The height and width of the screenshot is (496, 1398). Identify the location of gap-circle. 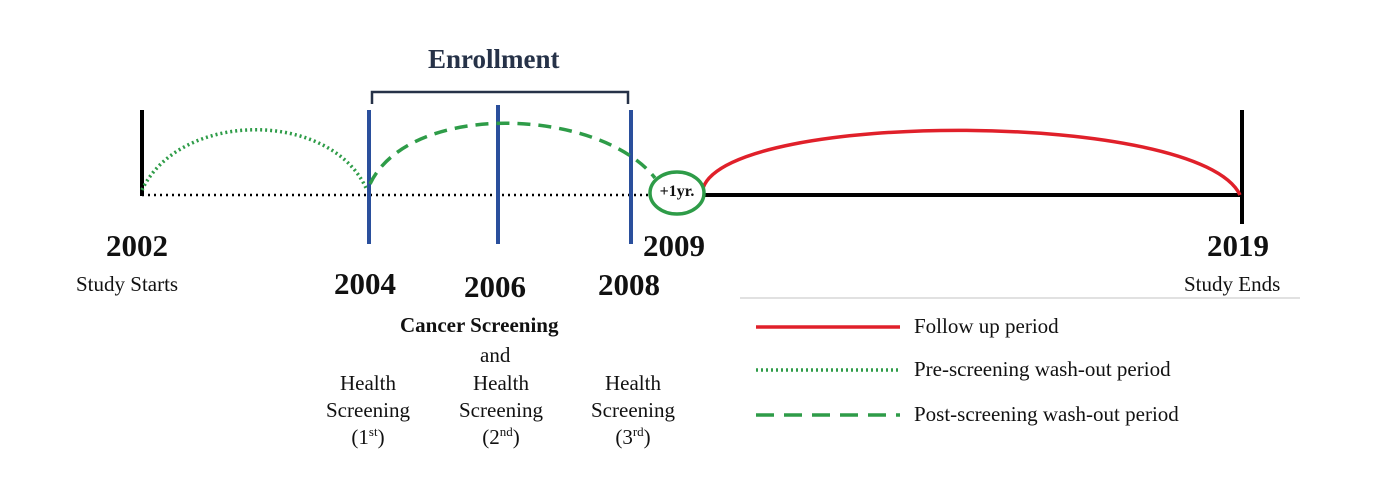
(677, 193).